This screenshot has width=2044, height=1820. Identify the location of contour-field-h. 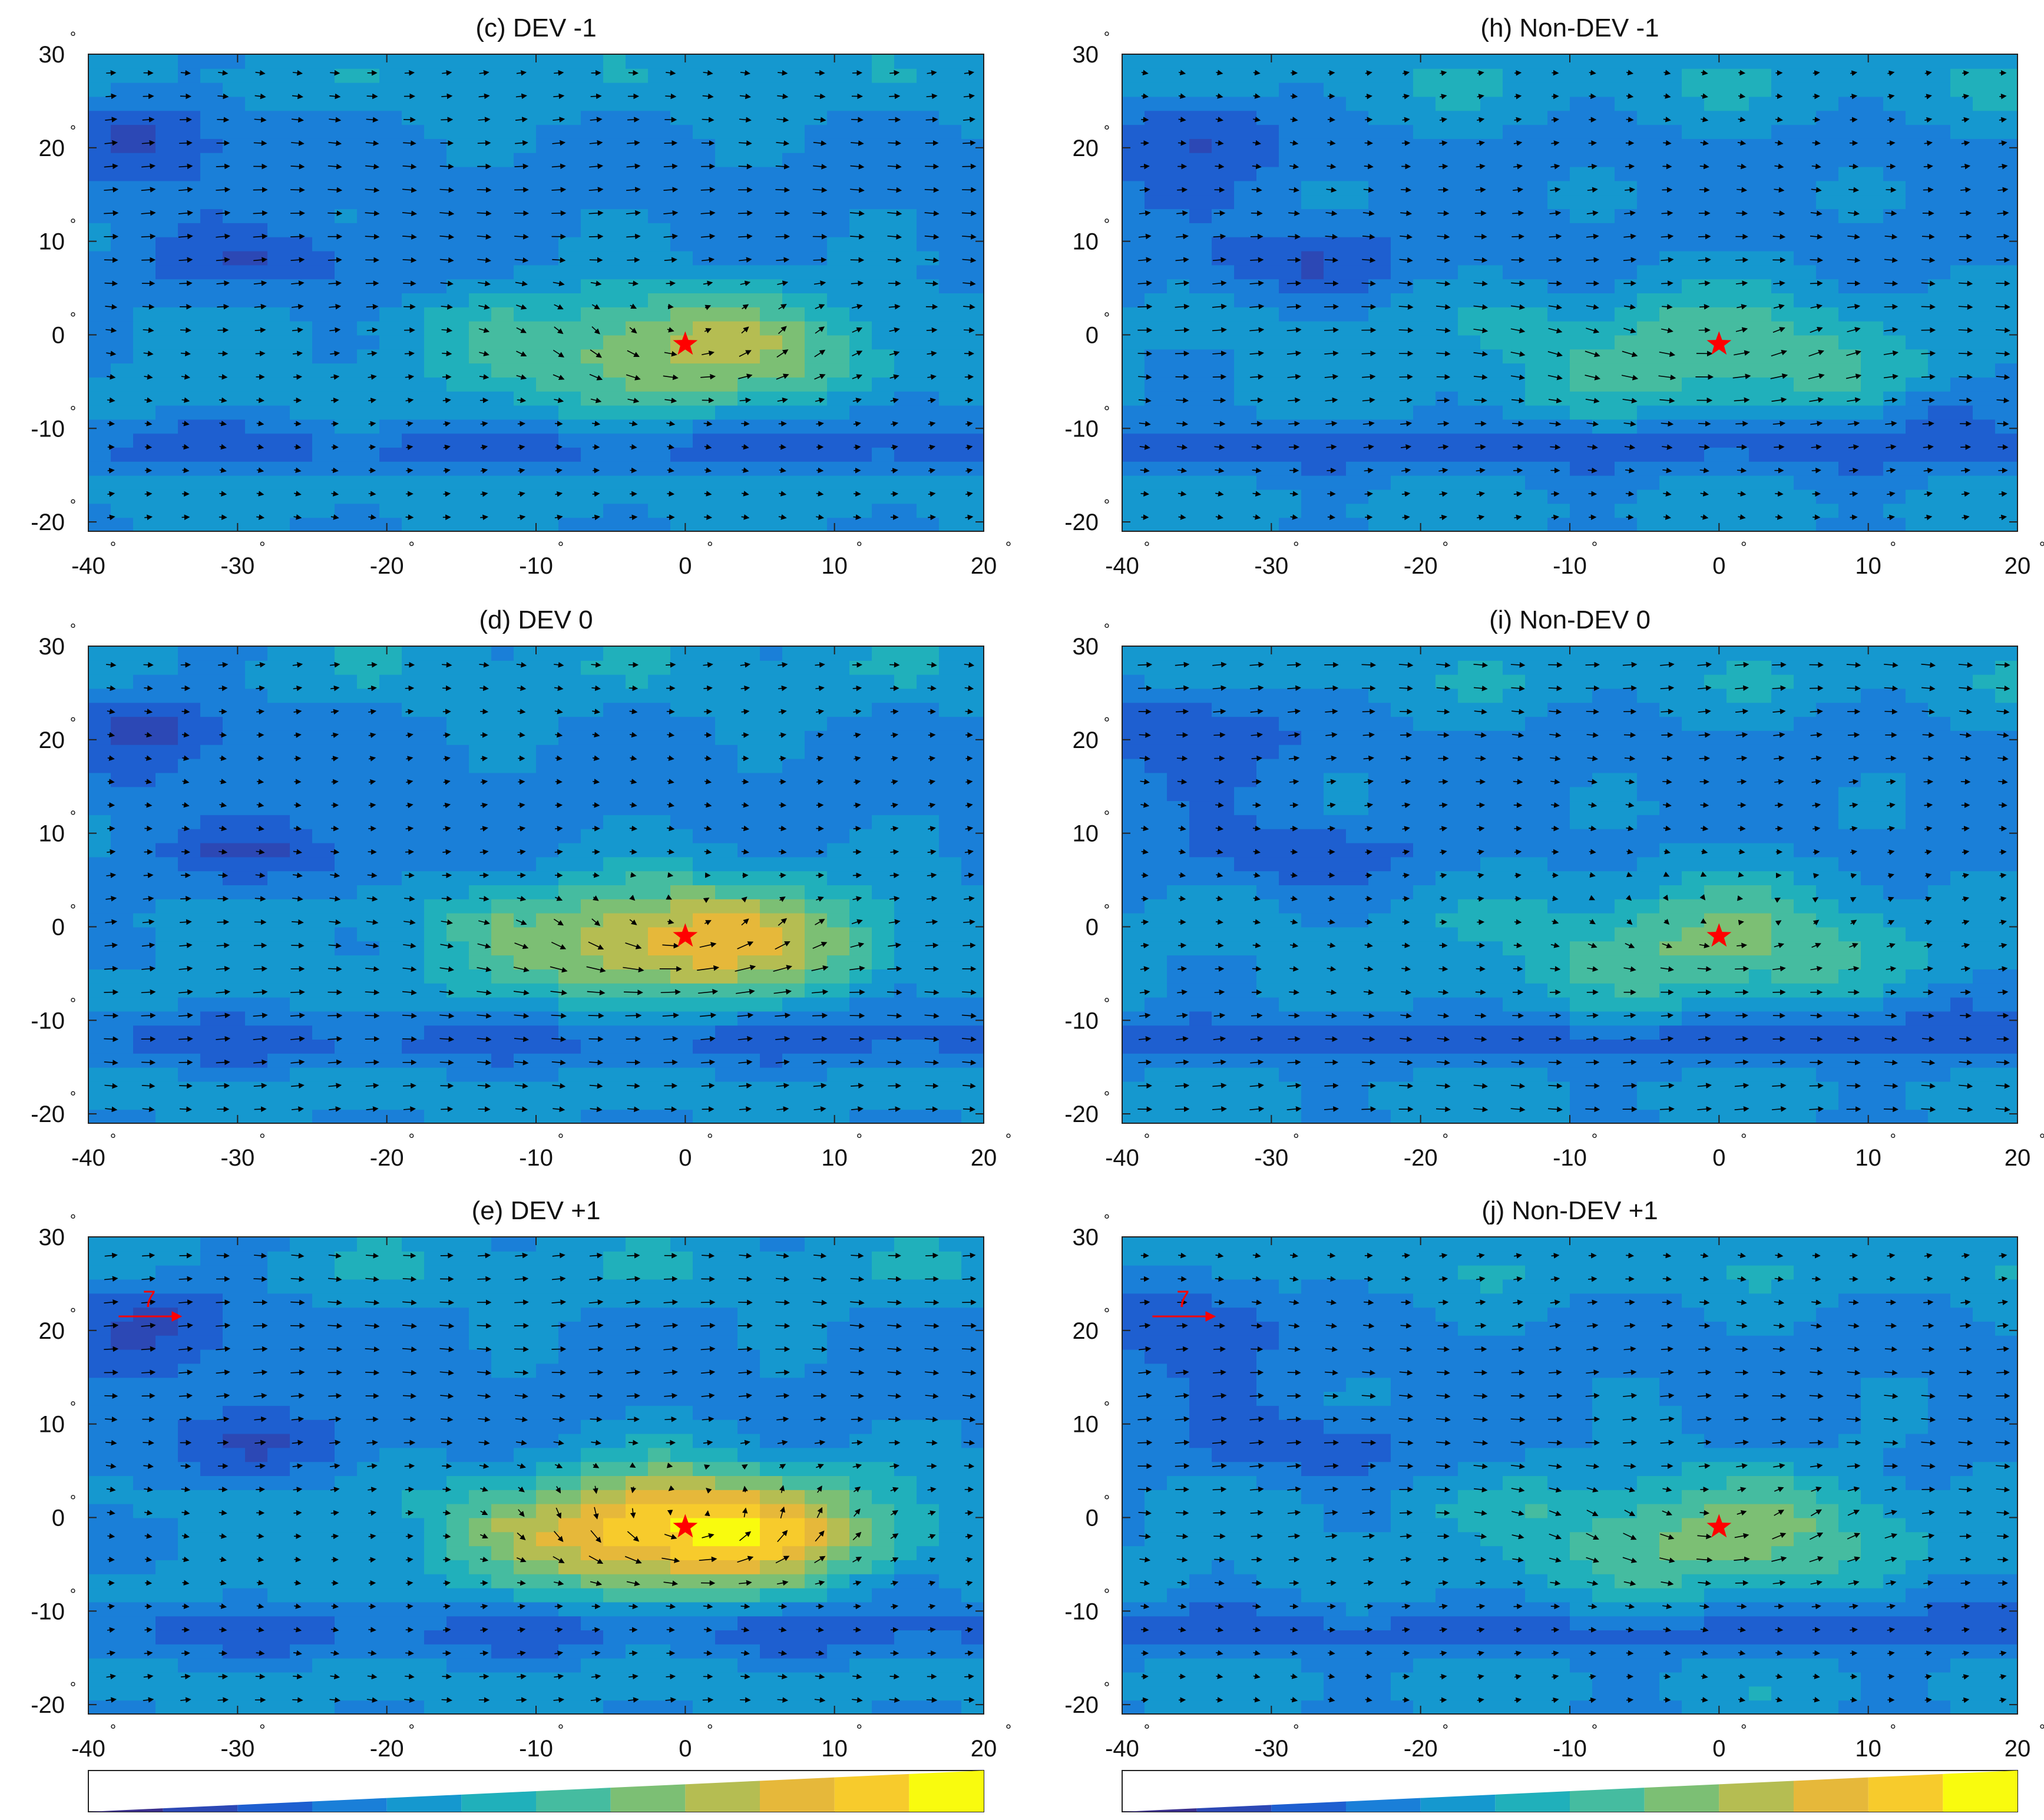
(1569, 292).